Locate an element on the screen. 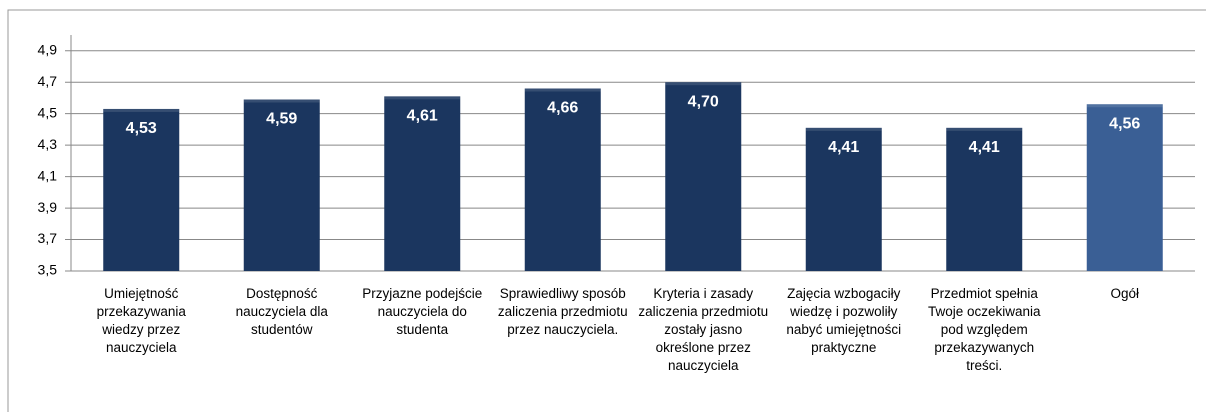 The width and height of the screenshot is (1206, 412). y-tick-label: 4,9 is located at coordinates (48, 49).